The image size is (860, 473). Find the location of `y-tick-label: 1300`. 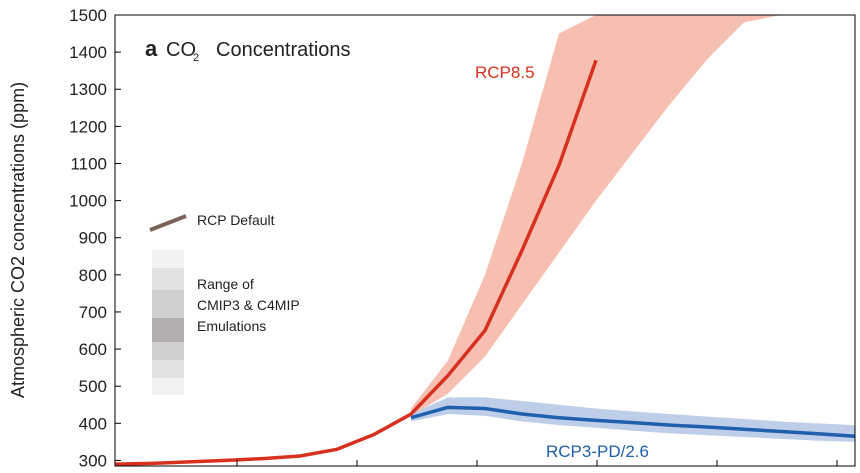

y-tick-label: 1300 is located at coordinates (88, 89).